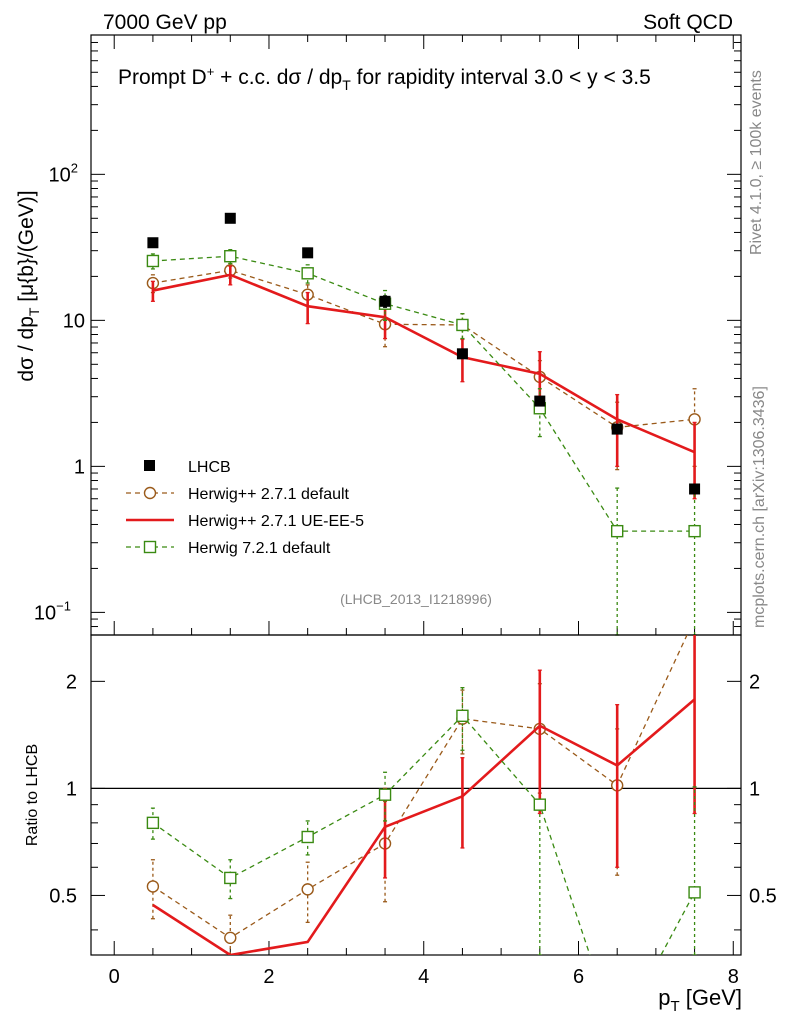 This screenshot has width=786, height=1024. Describe the element at coordinates (733, 977) in the screenshot. I see `x-tick-label: 8` at that location.